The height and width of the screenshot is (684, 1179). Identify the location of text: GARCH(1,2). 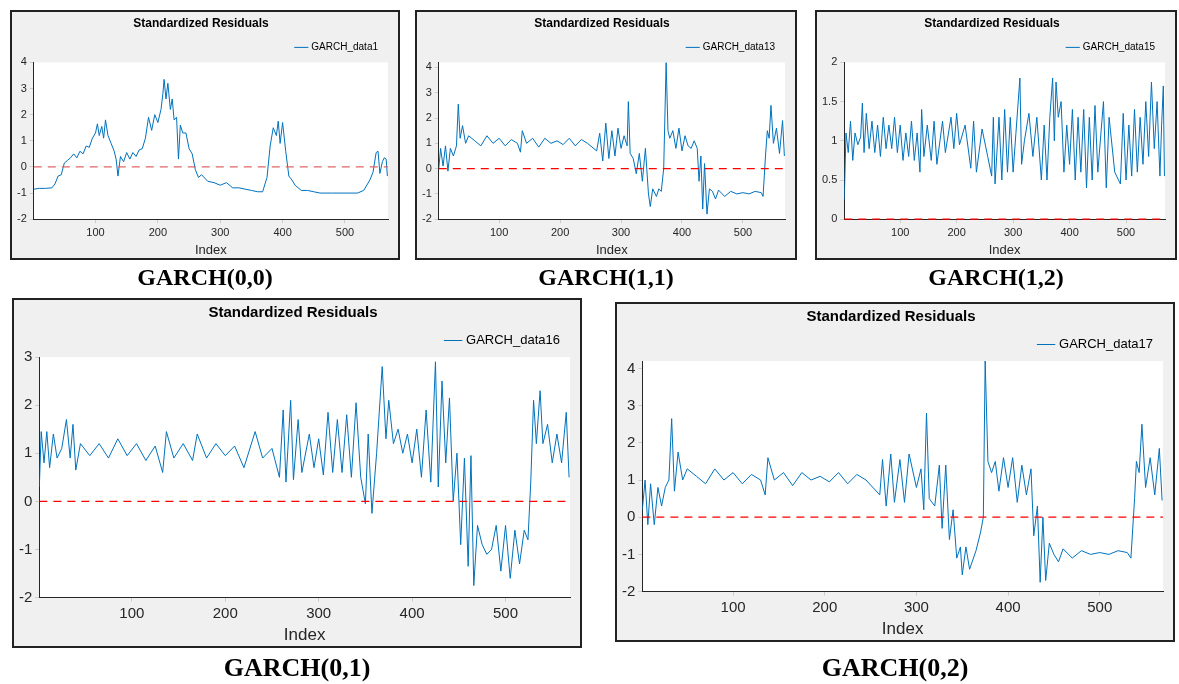
(996, 277).